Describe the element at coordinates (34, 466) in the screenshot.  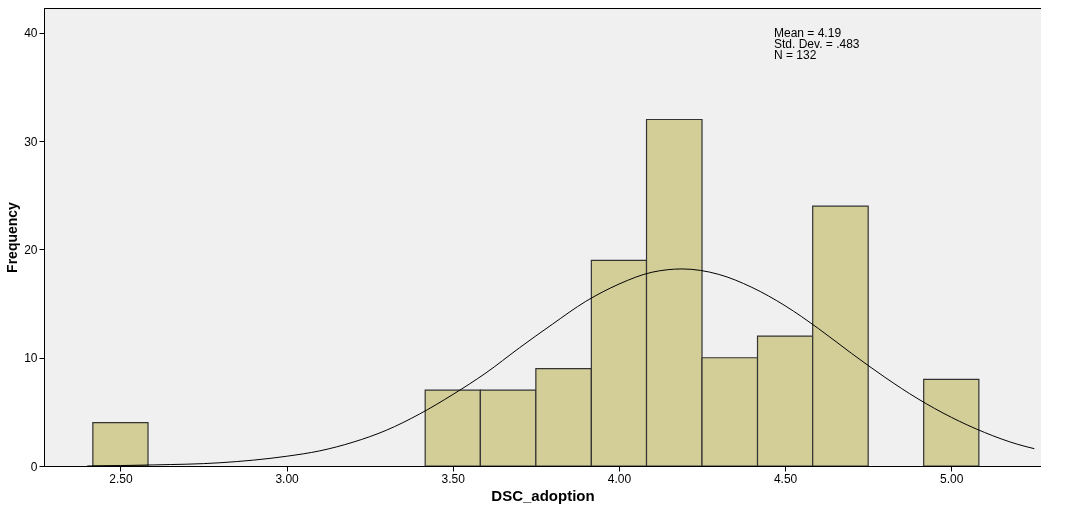
I see `y-tick-label: 0` at that location.